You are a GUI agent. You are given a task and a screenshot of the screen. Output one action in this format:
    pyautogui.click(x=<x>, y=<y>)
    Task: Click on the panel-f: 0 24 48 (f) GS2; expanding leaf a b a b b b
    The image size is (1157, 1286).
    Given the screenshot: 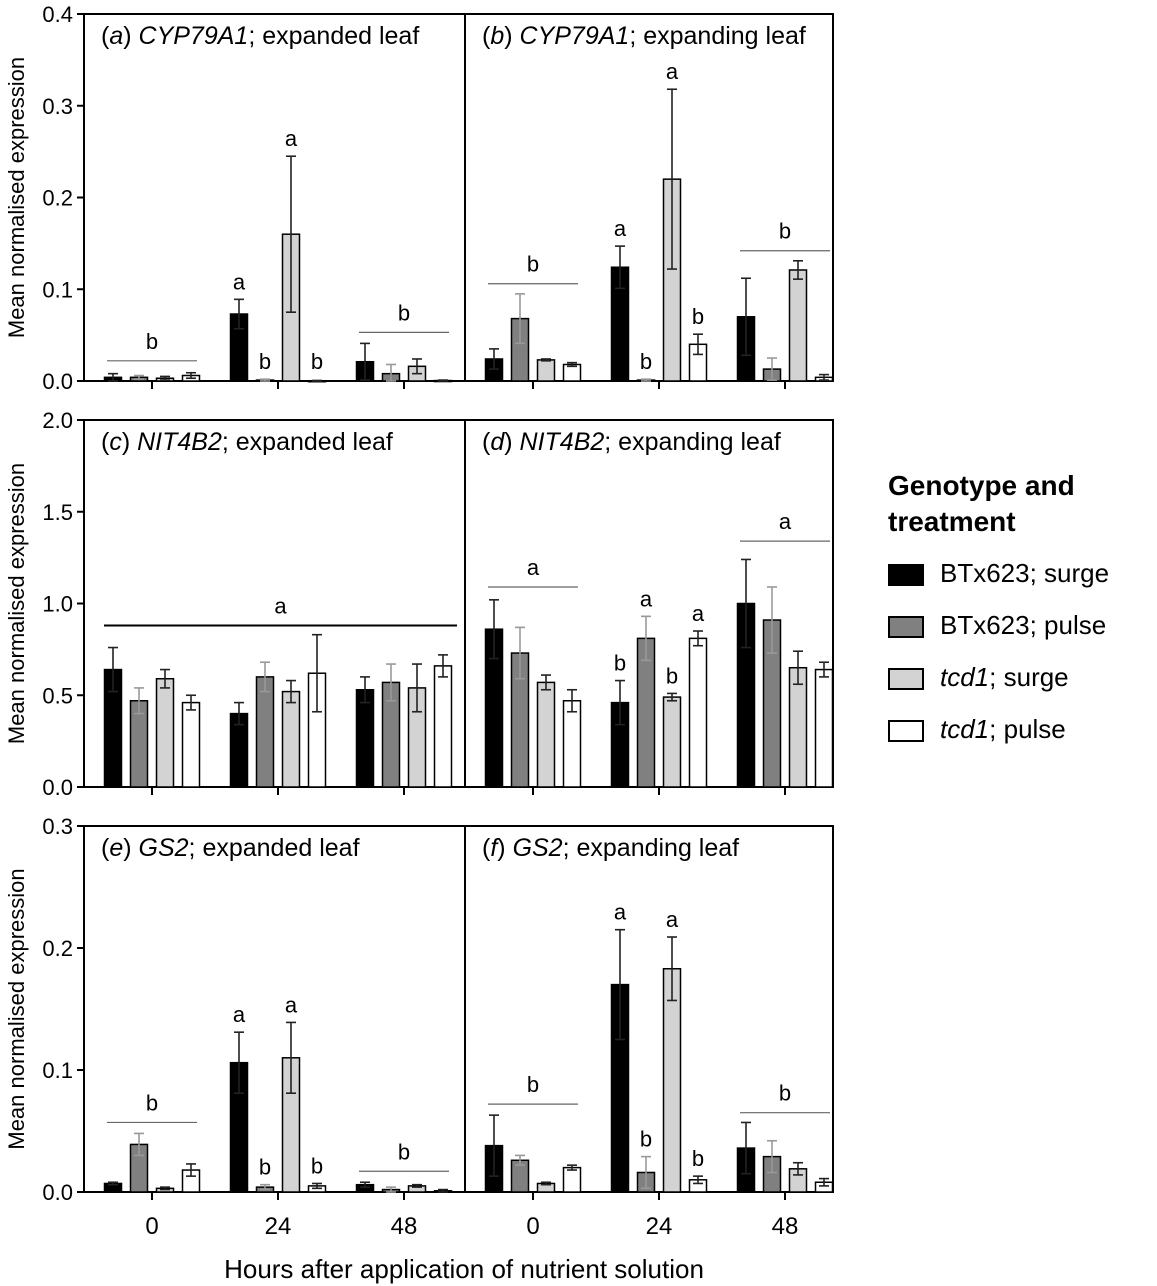 What is the action you would take?
    pyautogui.click(x=649, y=1032)
    